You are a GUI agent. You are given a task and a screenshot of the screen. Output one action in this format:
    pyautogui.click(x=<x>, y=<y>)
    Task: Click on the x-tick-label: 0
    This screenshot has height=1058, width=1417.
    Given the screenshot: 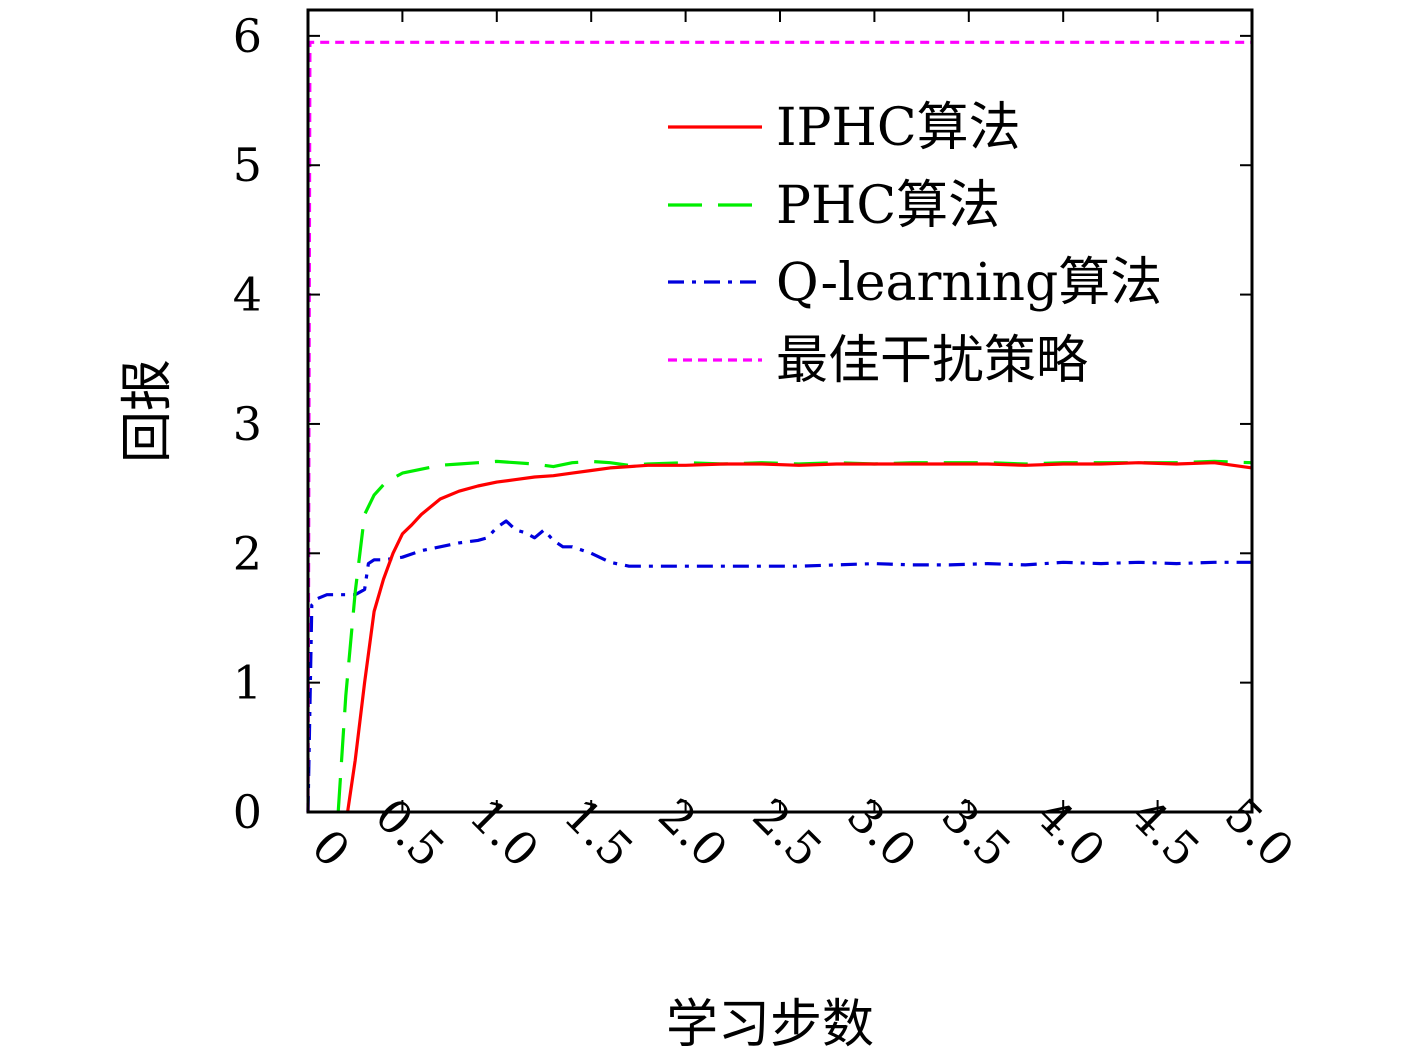 What is the action you would take?
    pyautogui.click(x=331, y=848)
    